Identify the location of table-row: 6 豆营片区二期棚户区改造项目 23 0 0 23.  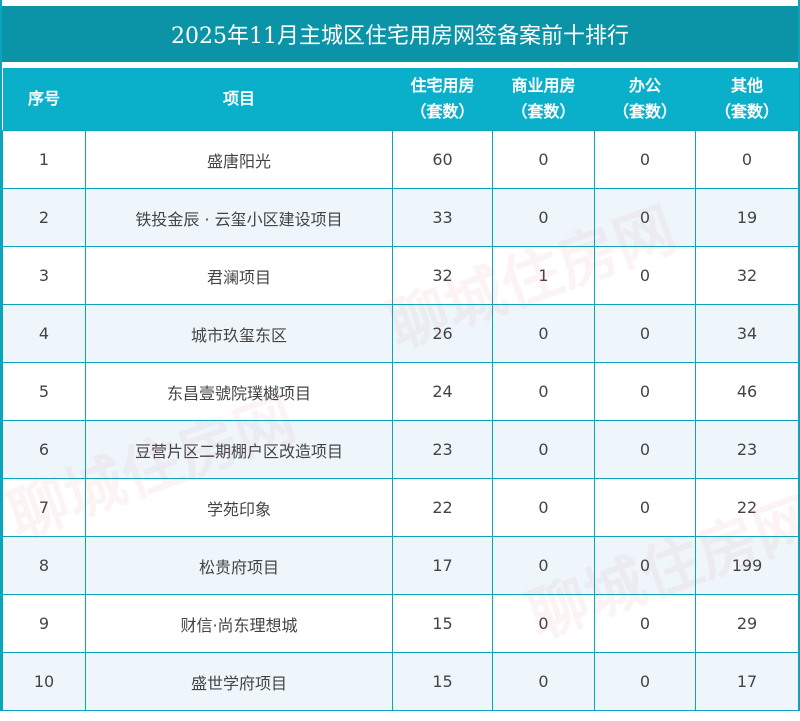
(400, 449).